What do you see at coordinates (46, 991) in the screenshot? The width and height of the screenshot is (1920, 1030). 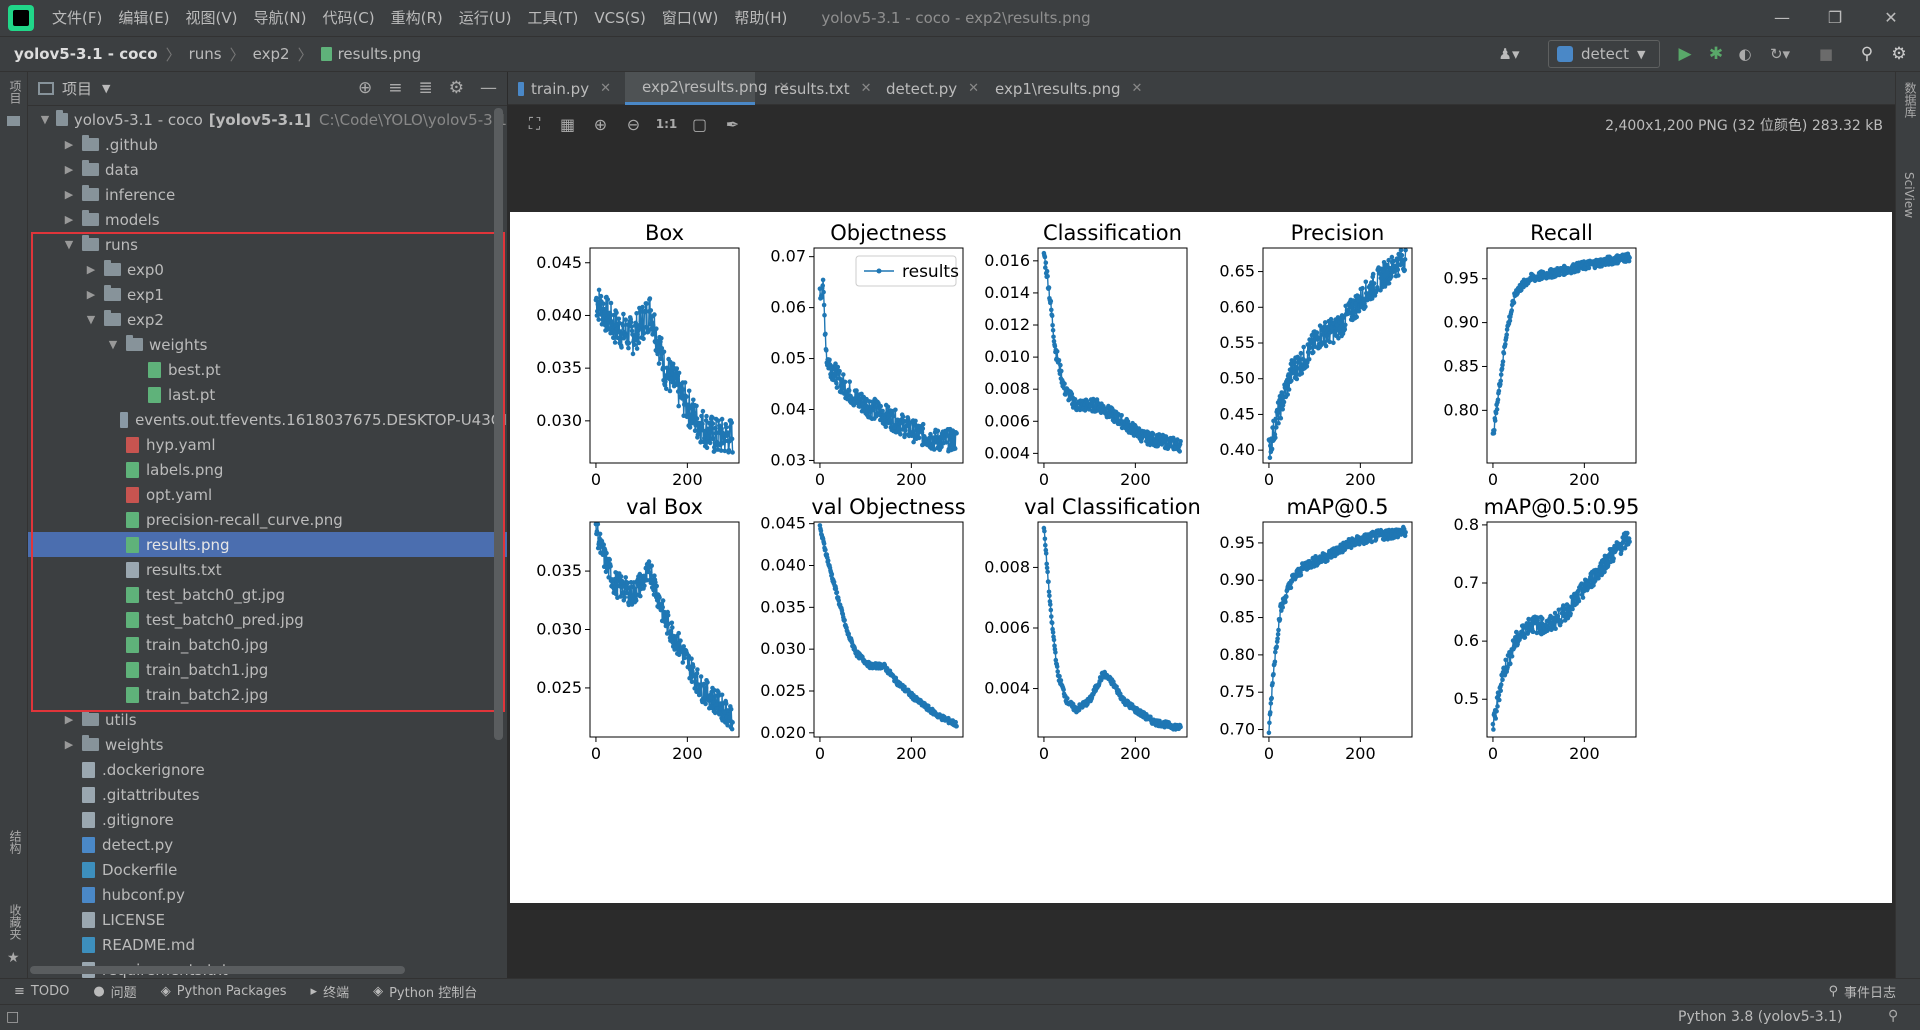 I see `todo-tool-button: ≡ TODO` at bounding box center [46, 991].